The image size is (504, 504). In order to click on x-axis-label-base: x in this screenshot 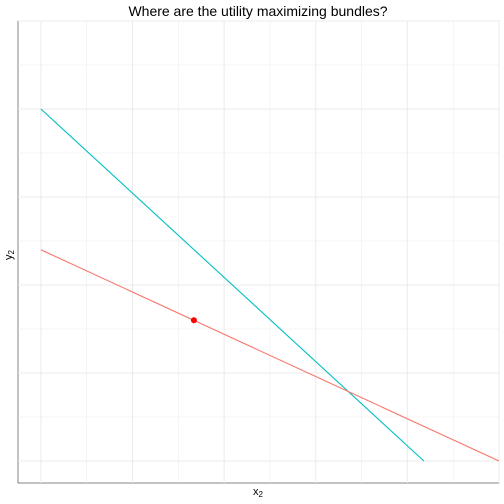, I will do `click(256, 492)`.